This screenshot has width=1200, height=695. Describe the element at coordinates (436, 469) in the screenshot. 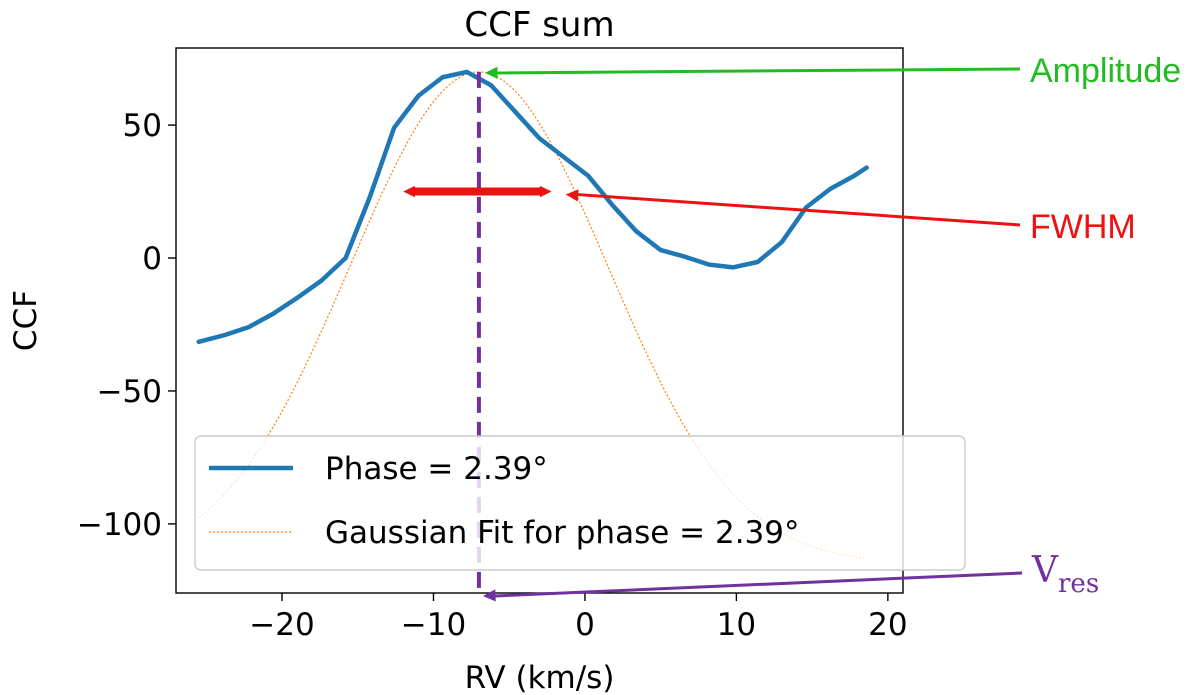

I see `legend-label-phase: Phase = 2.39°` at that location.